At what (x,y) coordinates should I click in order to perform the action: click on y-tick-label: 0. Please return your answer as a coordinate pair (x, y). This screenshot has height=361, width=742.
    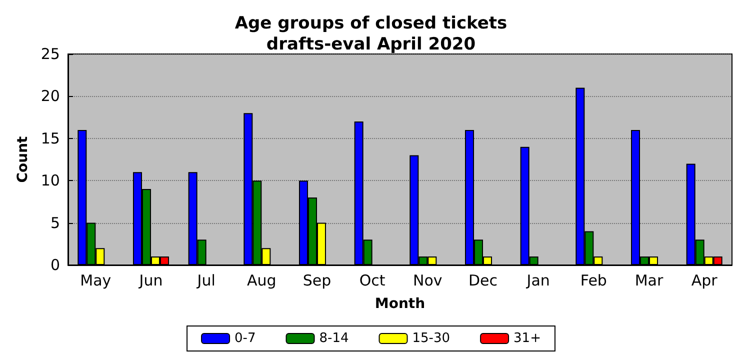
    Looking at the image, I should click on (55, 265).